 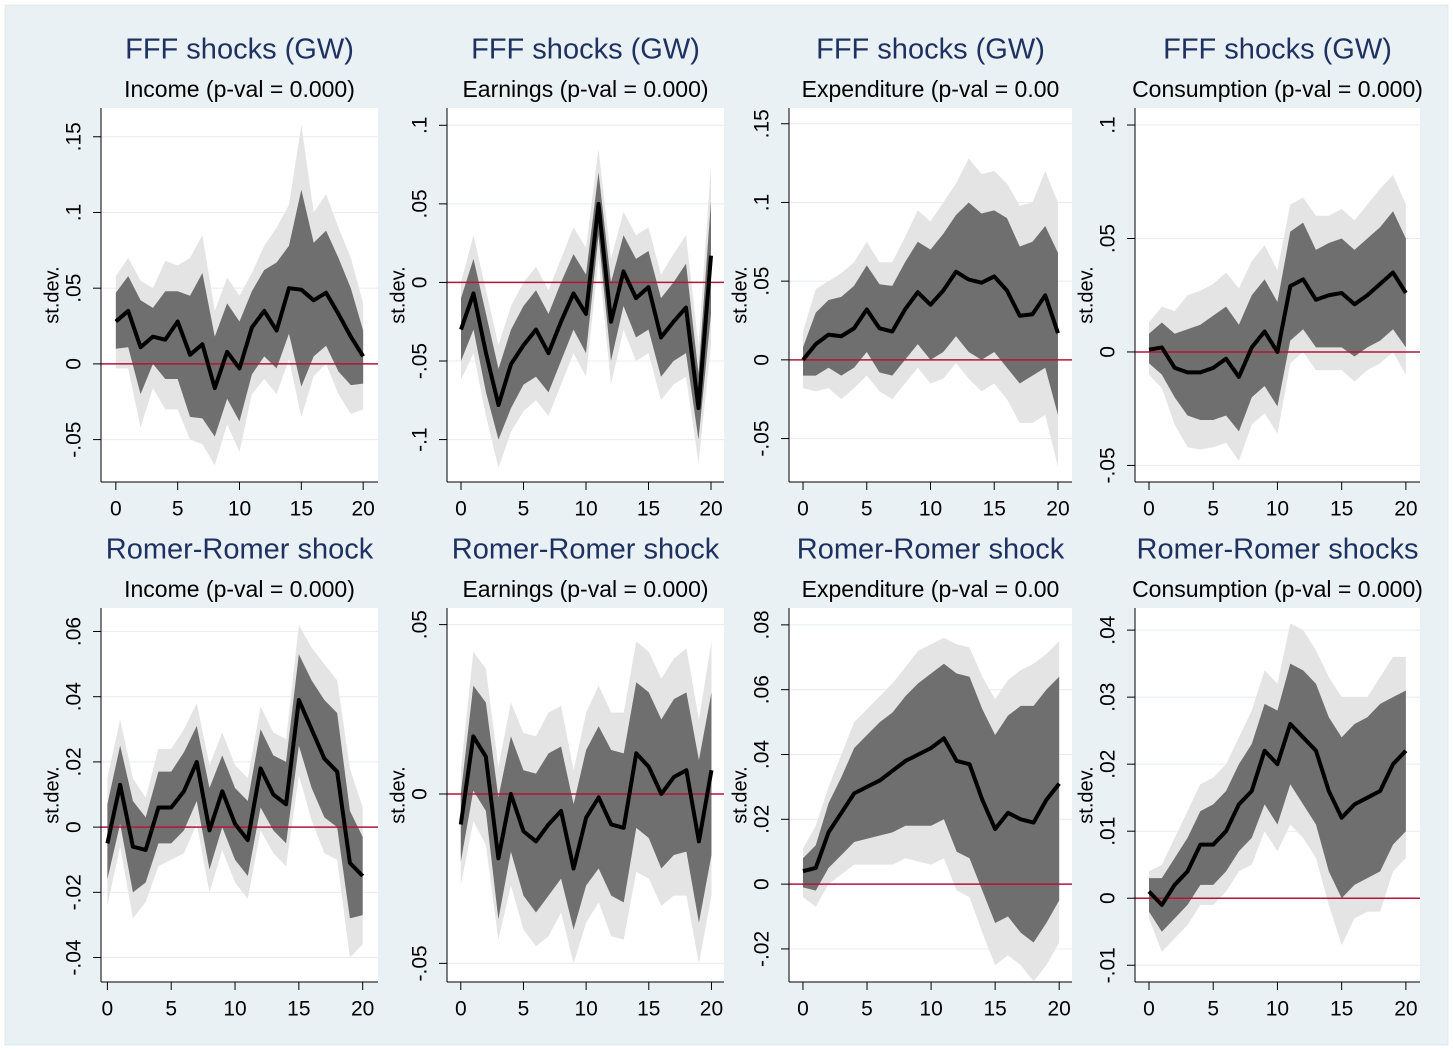 What do you see at coordinates (1108, 965) in the screenshot?
I see `y-tick-label: -.01` at bounding box center [1108, 965].